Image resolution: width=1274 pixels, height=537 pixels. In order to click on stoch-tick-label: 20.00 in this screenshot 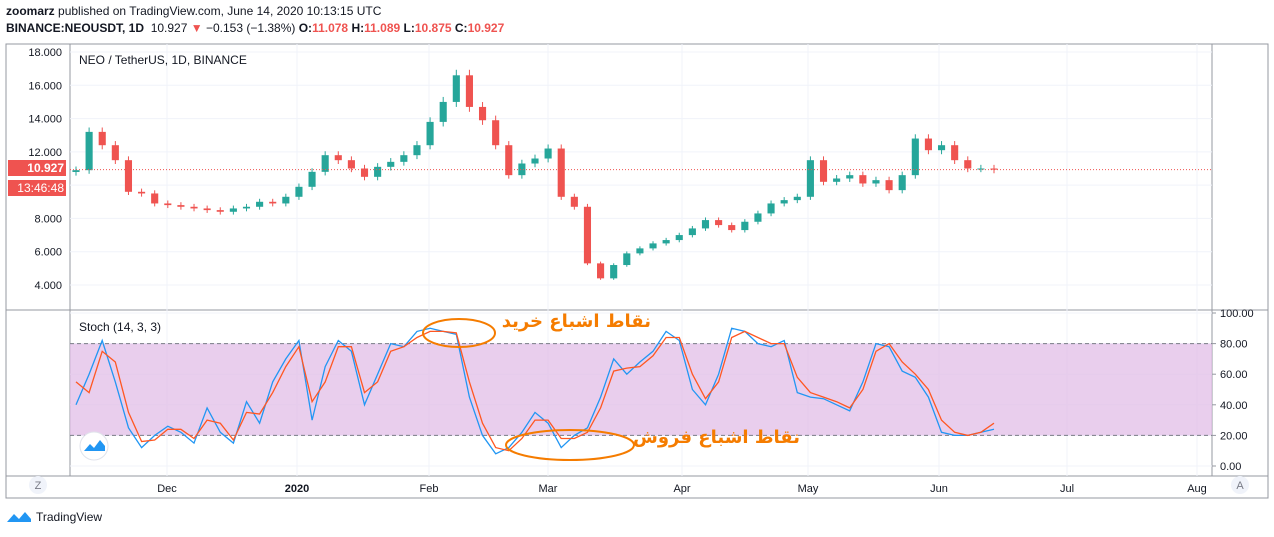, I will do `click(1234, 436)`.